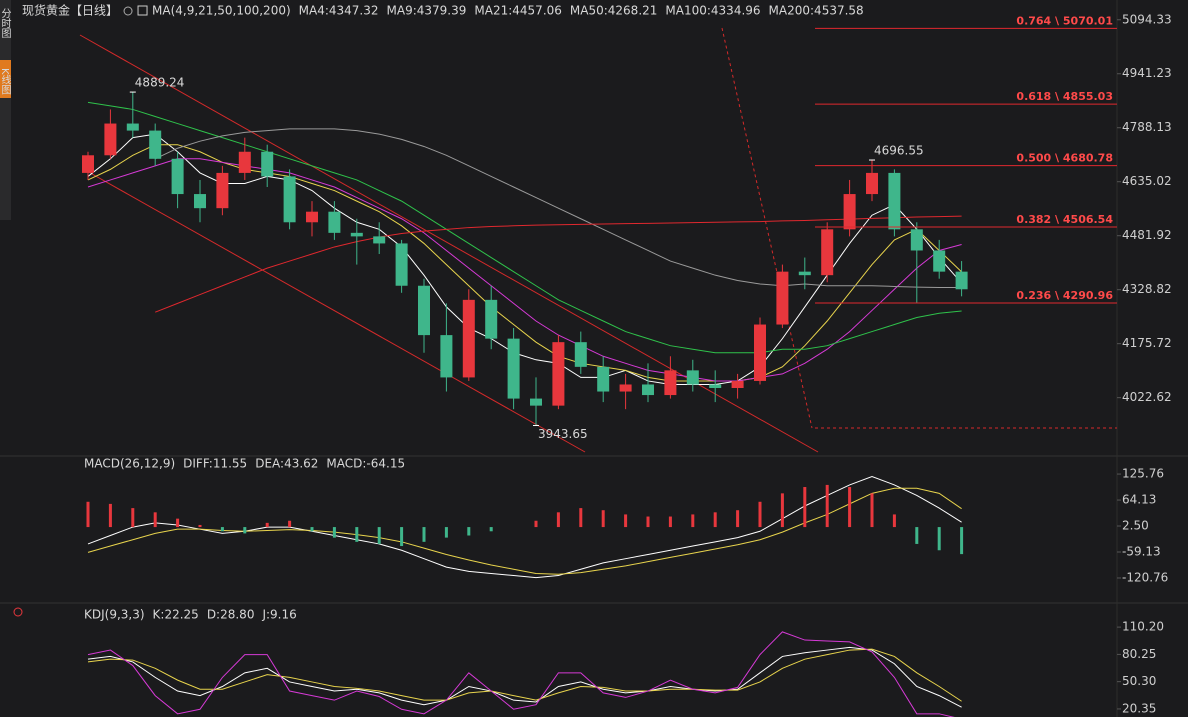 The height and width of the screenshot is (717, 1188). Describe the element at coordinates (1147, 343) in the screenshot. I see `y-tick-label: 4175.72` at that location.